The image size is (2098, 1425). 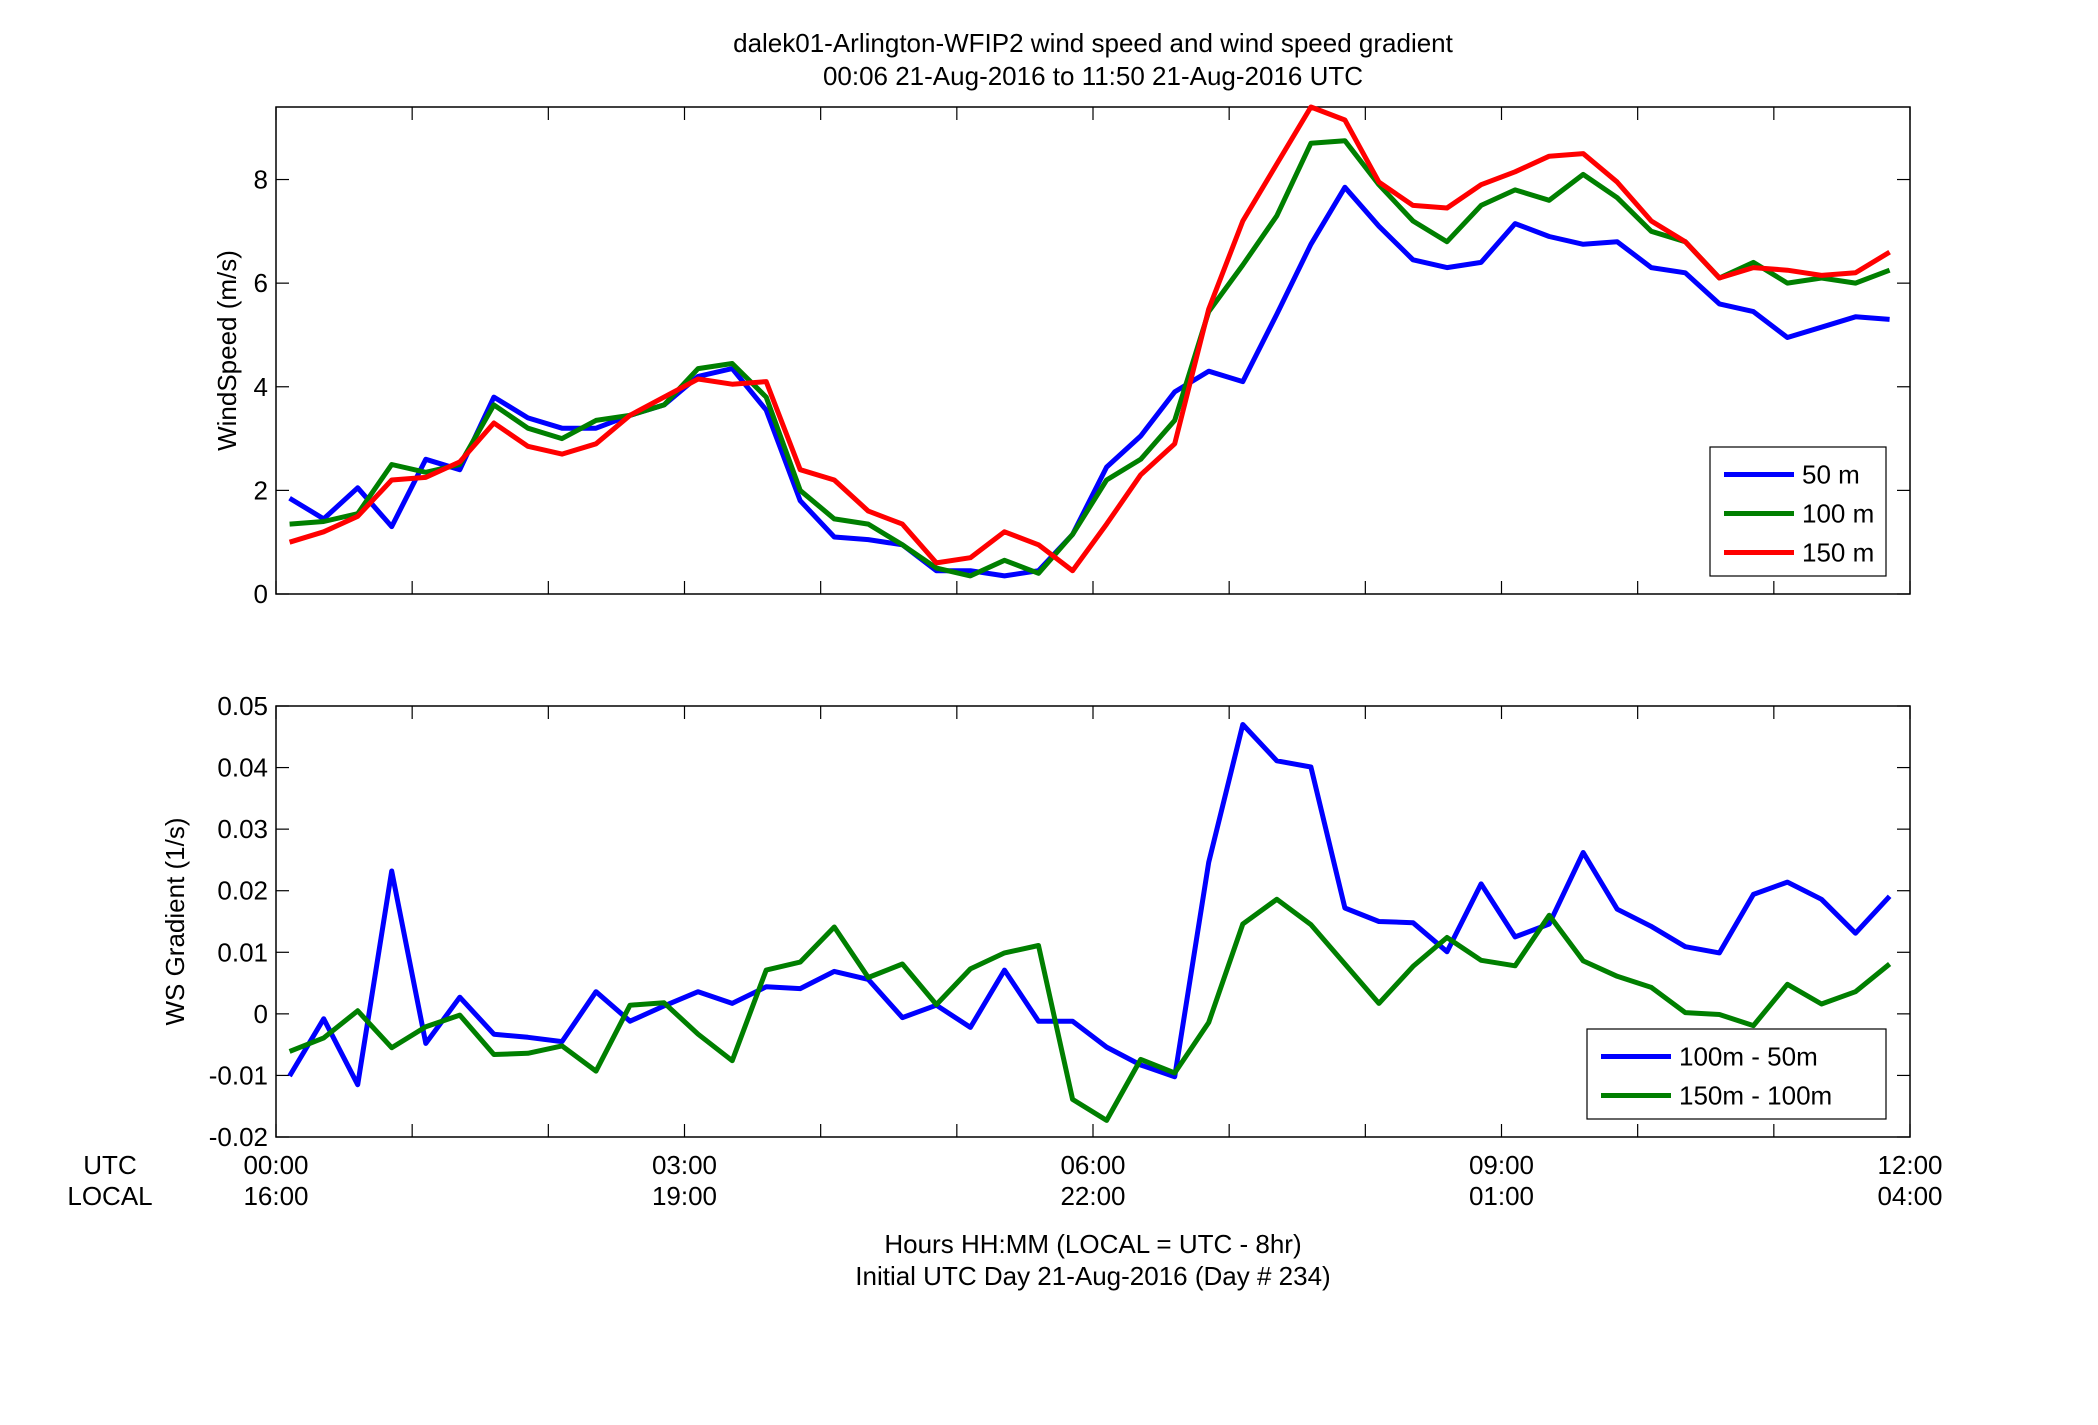 I want to click on y-tick-label: 0.03, so click(x=242, y=829).